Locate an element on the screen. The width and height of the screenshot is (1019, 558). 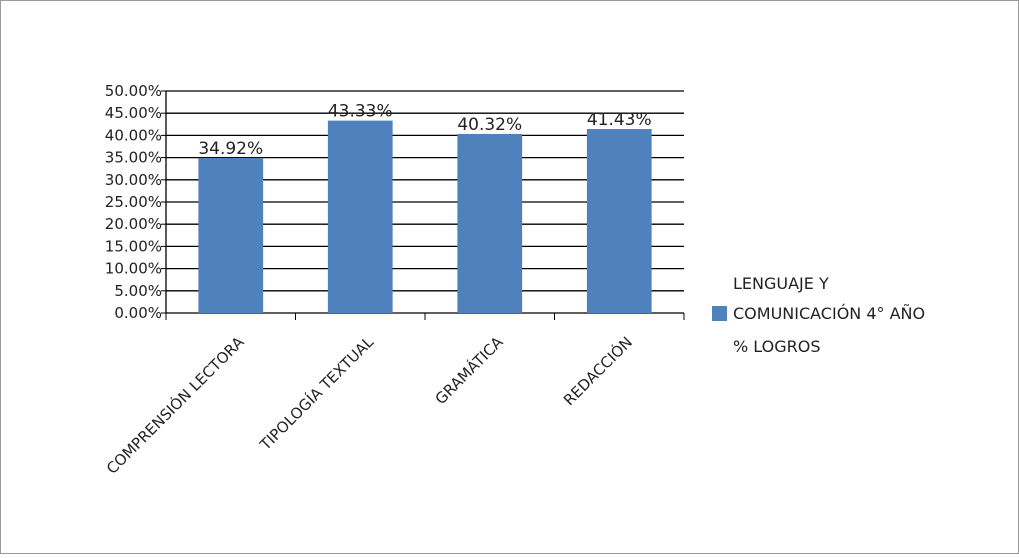
data-label: 34.92% is located at coordinates (230, 149).